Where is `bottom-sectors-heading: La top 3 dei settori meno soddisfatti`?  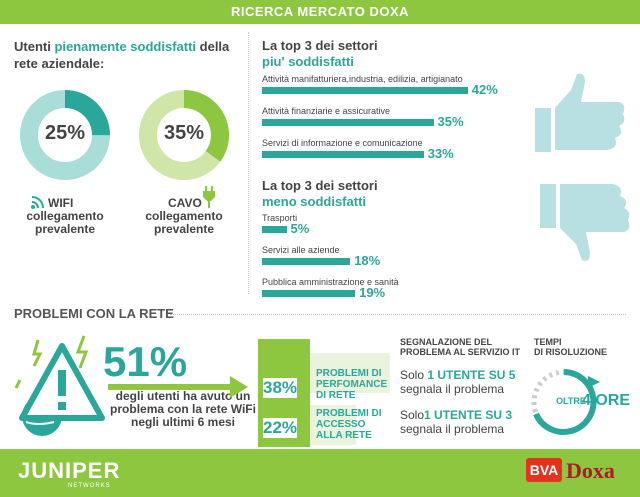
bottom-sectors-heading: La top 3 dei settori meno soddisfatti is located at coordinates (320, 194).